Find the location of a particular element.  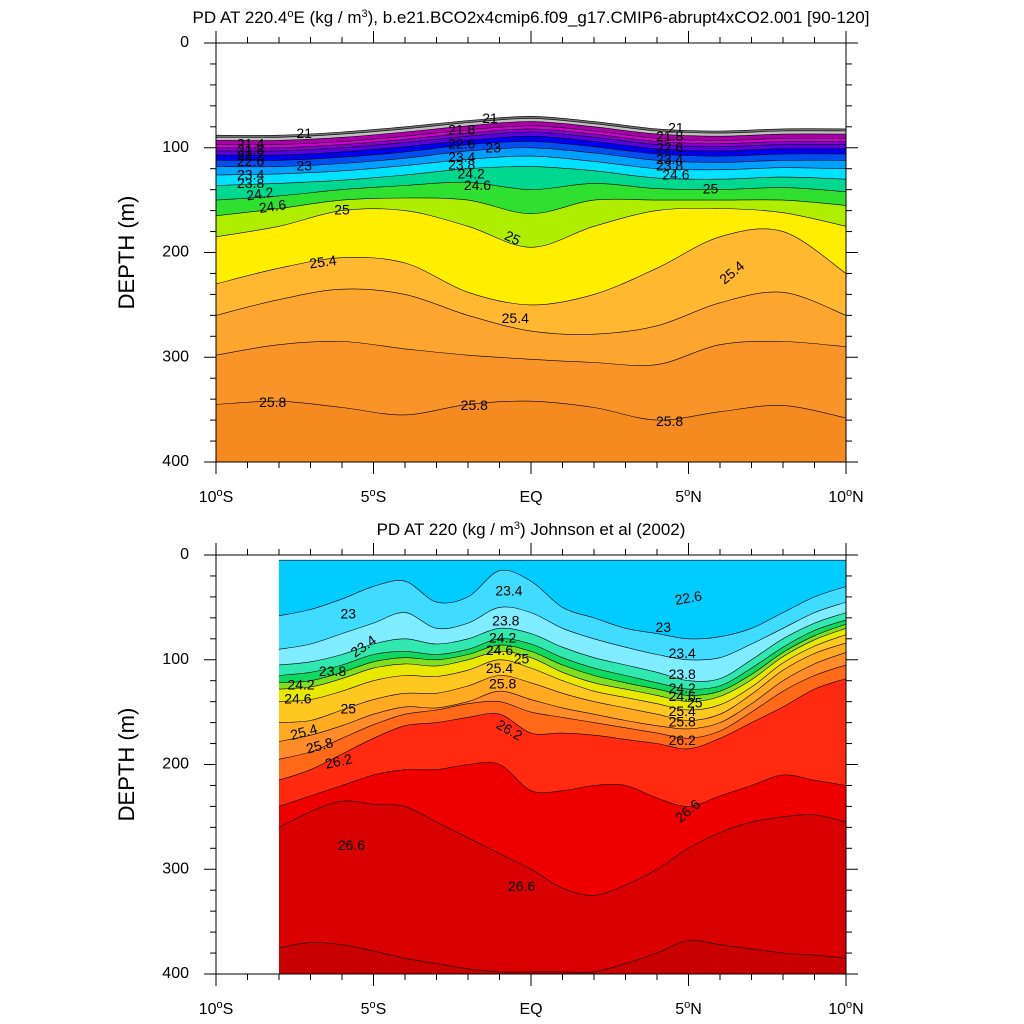

contour-line-26.8 is located at coordinates (562, 956).